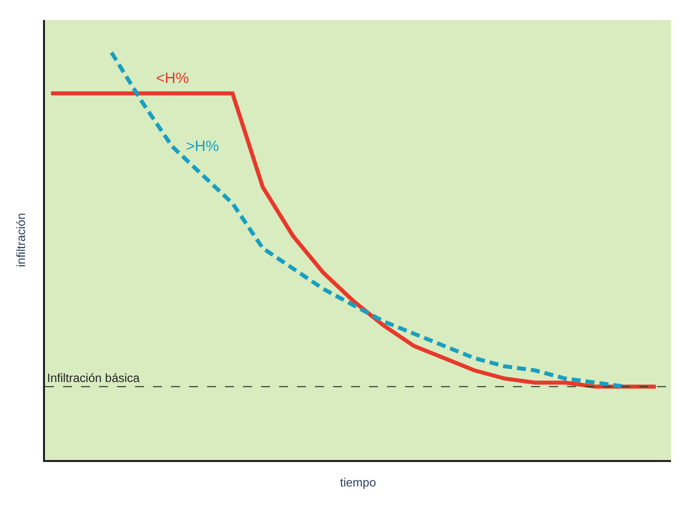  Describe the element at coordinates (202, 146) in the screenshot. I see `series-label: >H%` at that location.